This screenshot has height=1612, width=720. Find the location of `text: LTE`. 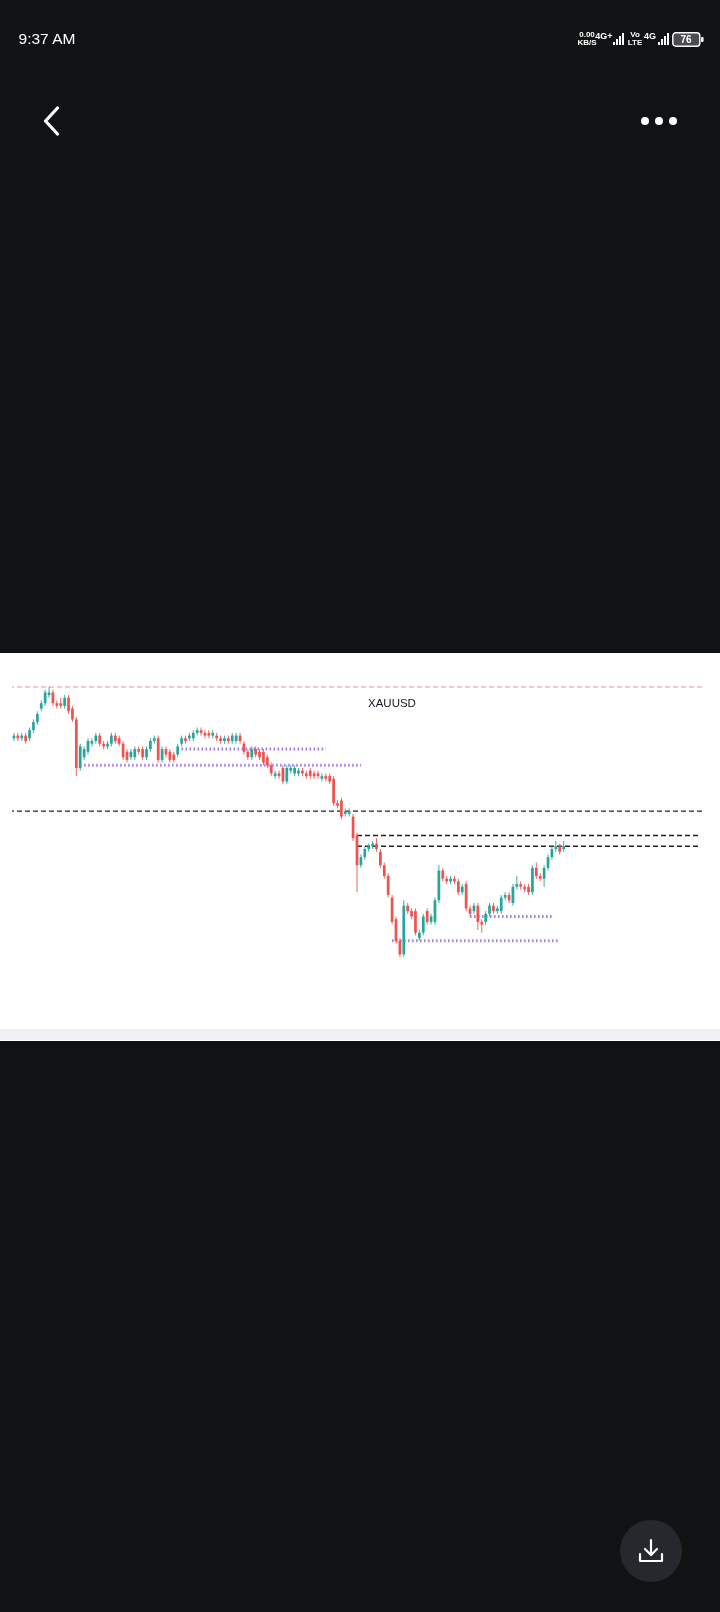

text: LTE is located at coordinates (635, 42).